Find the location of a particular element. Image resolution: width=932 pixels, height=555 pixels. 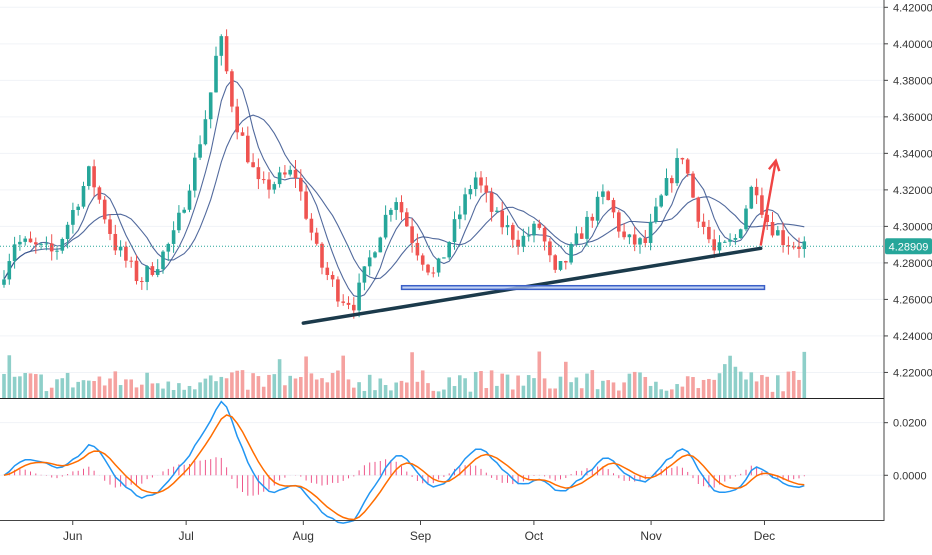

price-tick-label: 4.42000 is located at coordinates (912, 8).